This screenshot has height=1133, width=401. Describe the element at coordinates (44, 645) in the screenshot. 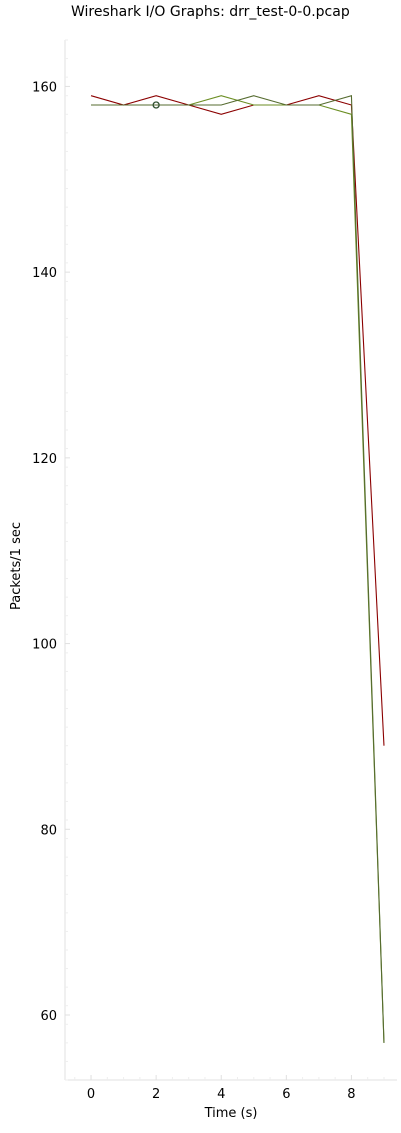

I see `y-tick-label: 100` at that location.